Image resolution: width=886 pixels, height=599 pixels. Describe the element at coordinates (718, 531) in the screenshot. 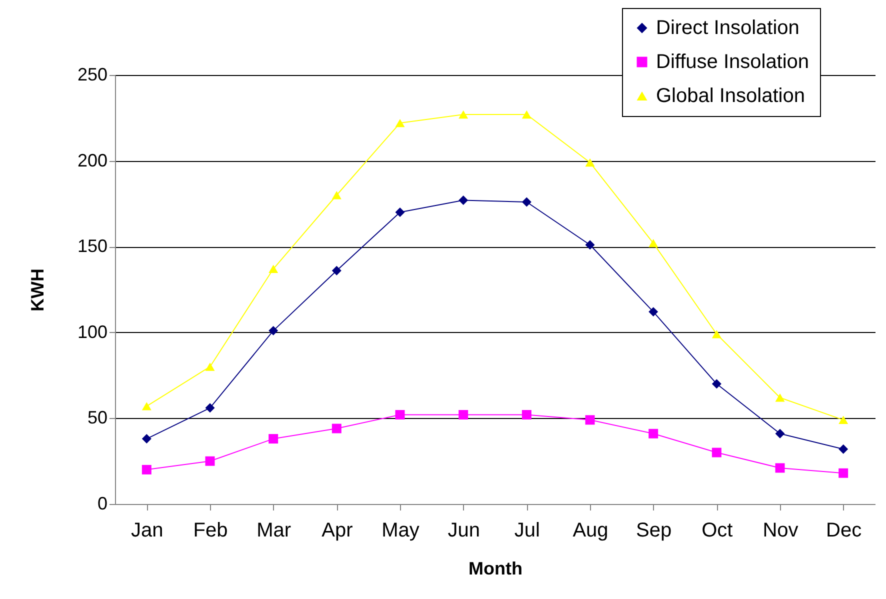

I see `x-tick-label: Oct` at that location.